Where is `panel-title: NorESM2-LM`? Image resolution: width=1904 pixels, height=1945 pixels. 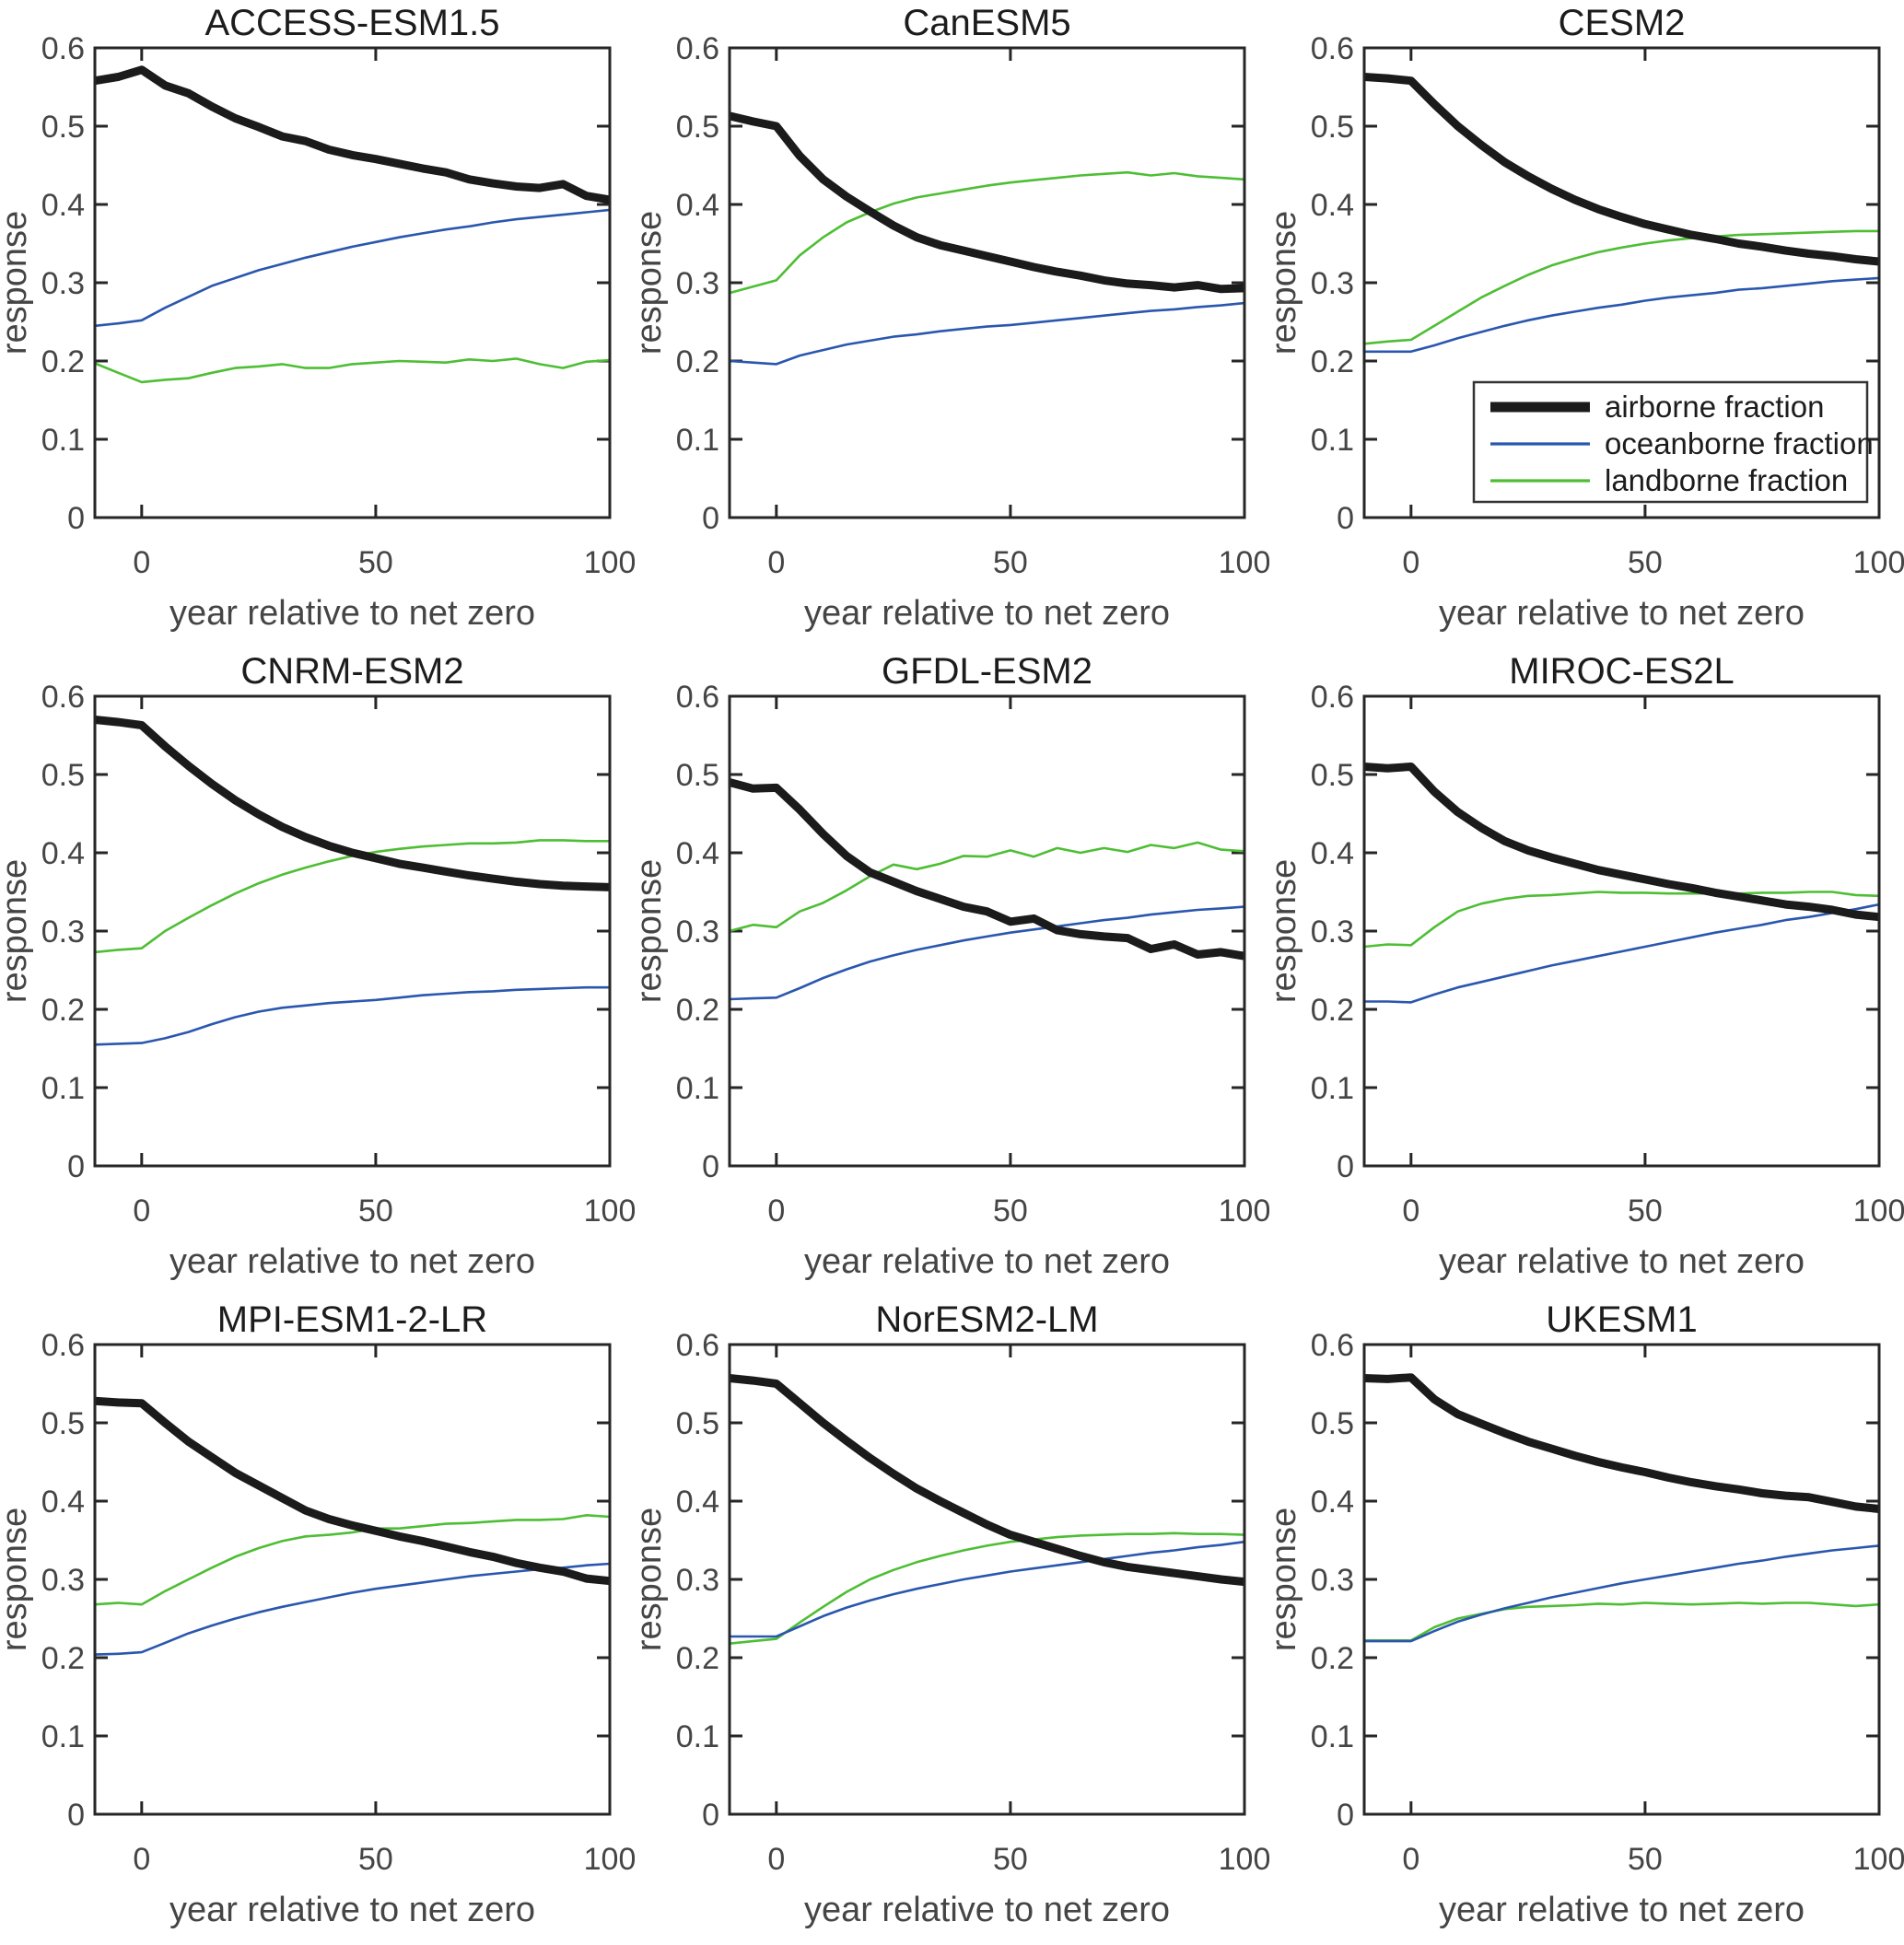
panel-title: NorESM2-LM is located at coordinates (986, 1319).